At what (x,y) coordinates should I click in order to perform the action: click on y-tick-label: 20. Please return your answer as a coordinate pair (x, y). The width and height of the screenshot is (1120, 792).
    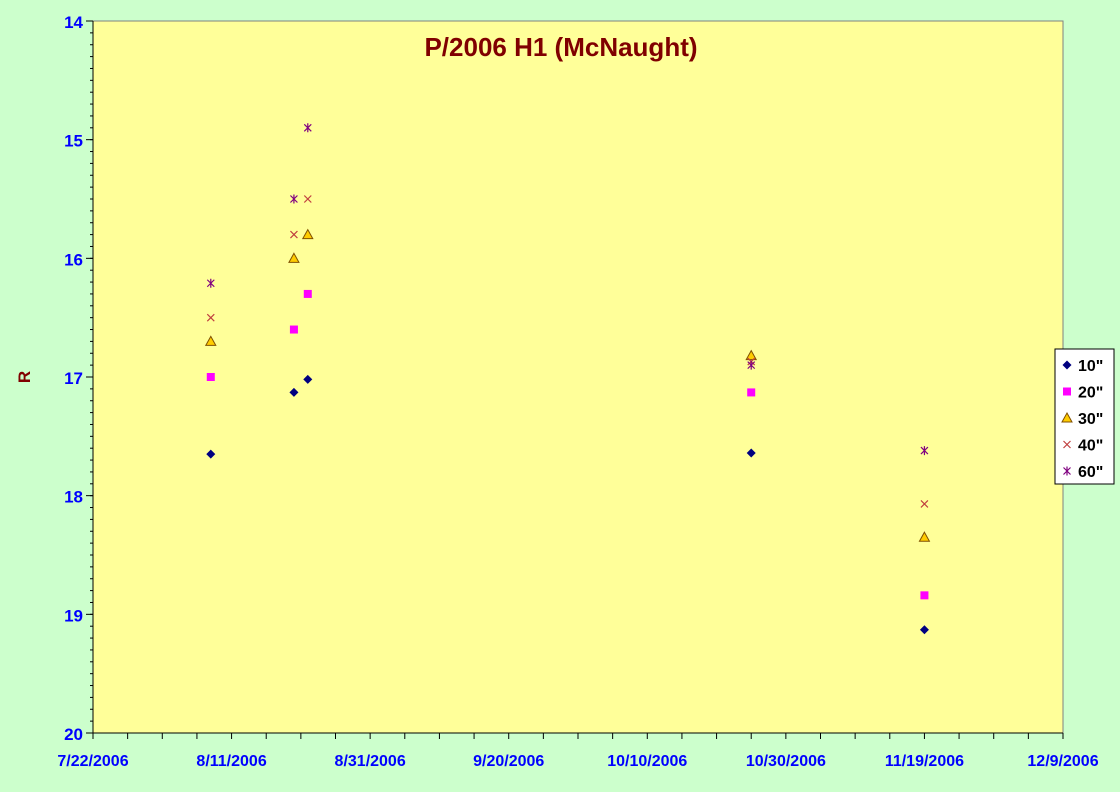
    Looking at the image, I should click on (73, 734).